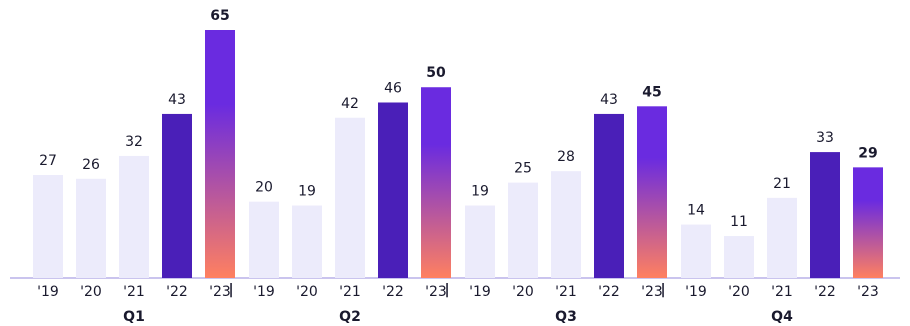  Describe the element at coordinates (867, 153) in the screenshot. I see `value-label: 29` at that location.